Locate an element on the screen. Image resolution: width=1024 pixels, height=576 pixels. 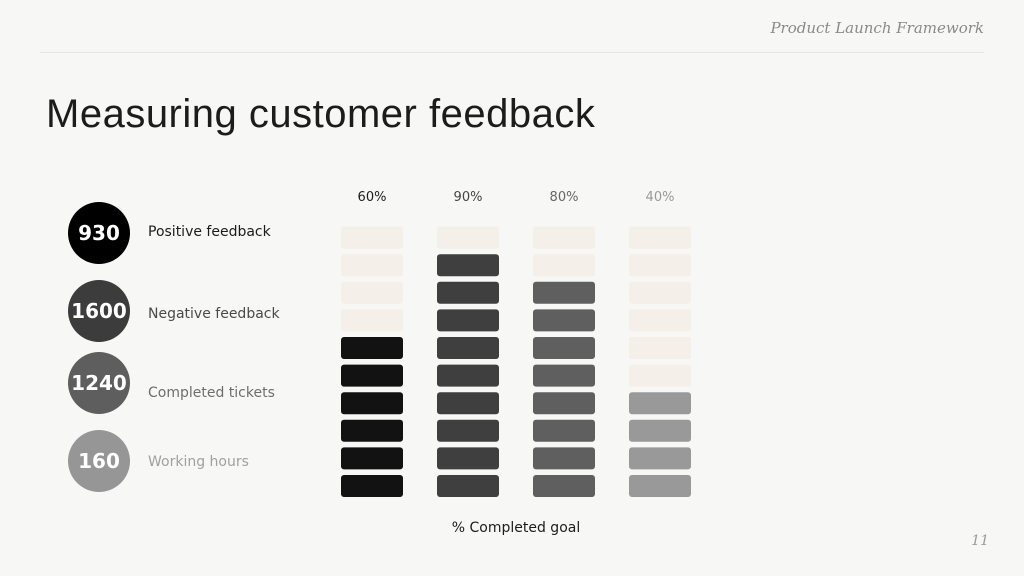
header-divider is located at coordinates (512, 52).